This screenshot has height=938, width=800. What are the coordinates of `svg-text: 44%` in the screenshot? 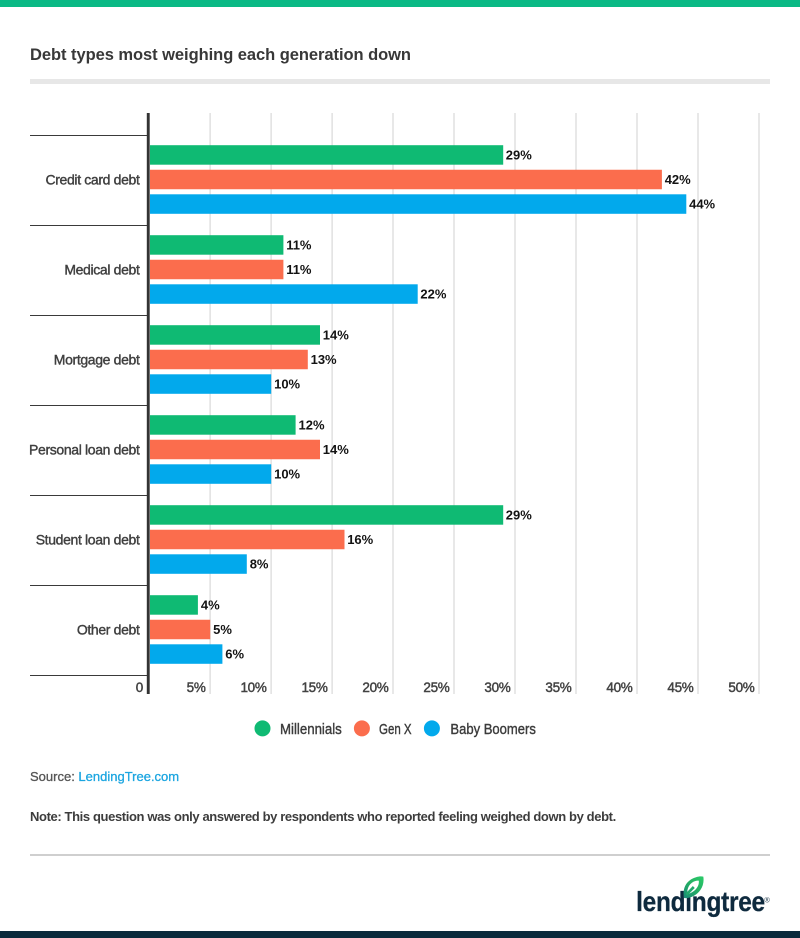 It's located at (702, 204).